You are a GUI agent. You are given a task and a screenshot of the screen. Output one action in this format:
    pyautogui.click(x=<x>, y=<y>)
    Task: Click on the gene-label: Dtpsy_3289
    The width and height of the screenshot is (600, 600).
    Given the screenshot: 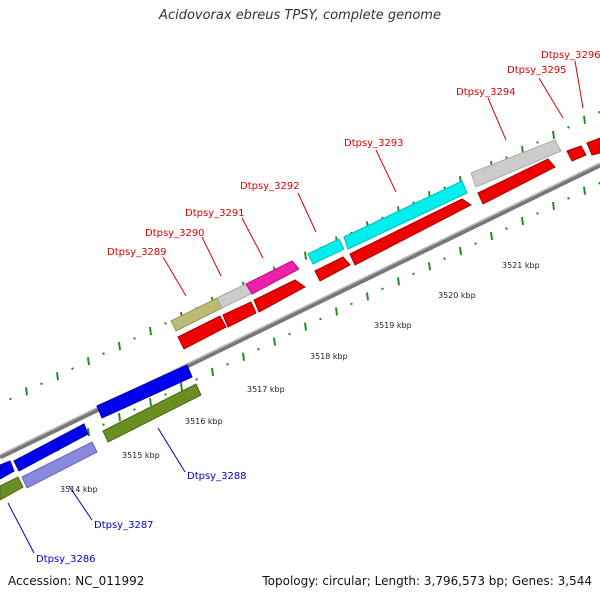 What is the action you would take?
    pyautogui.click(x=137, y=252)
    